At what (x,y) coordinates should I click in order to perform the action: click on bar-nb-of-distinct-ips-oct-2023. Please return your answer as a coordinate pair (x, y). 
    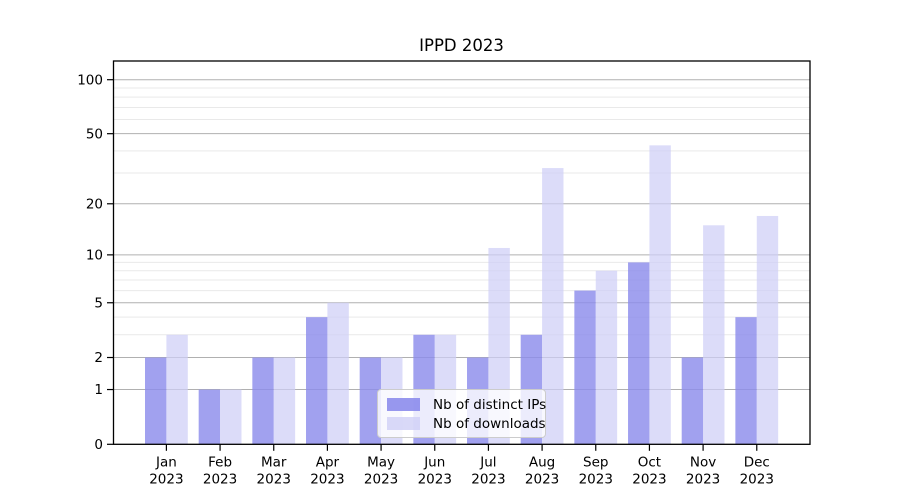
    Looking at the image, I should click on (639, 353).